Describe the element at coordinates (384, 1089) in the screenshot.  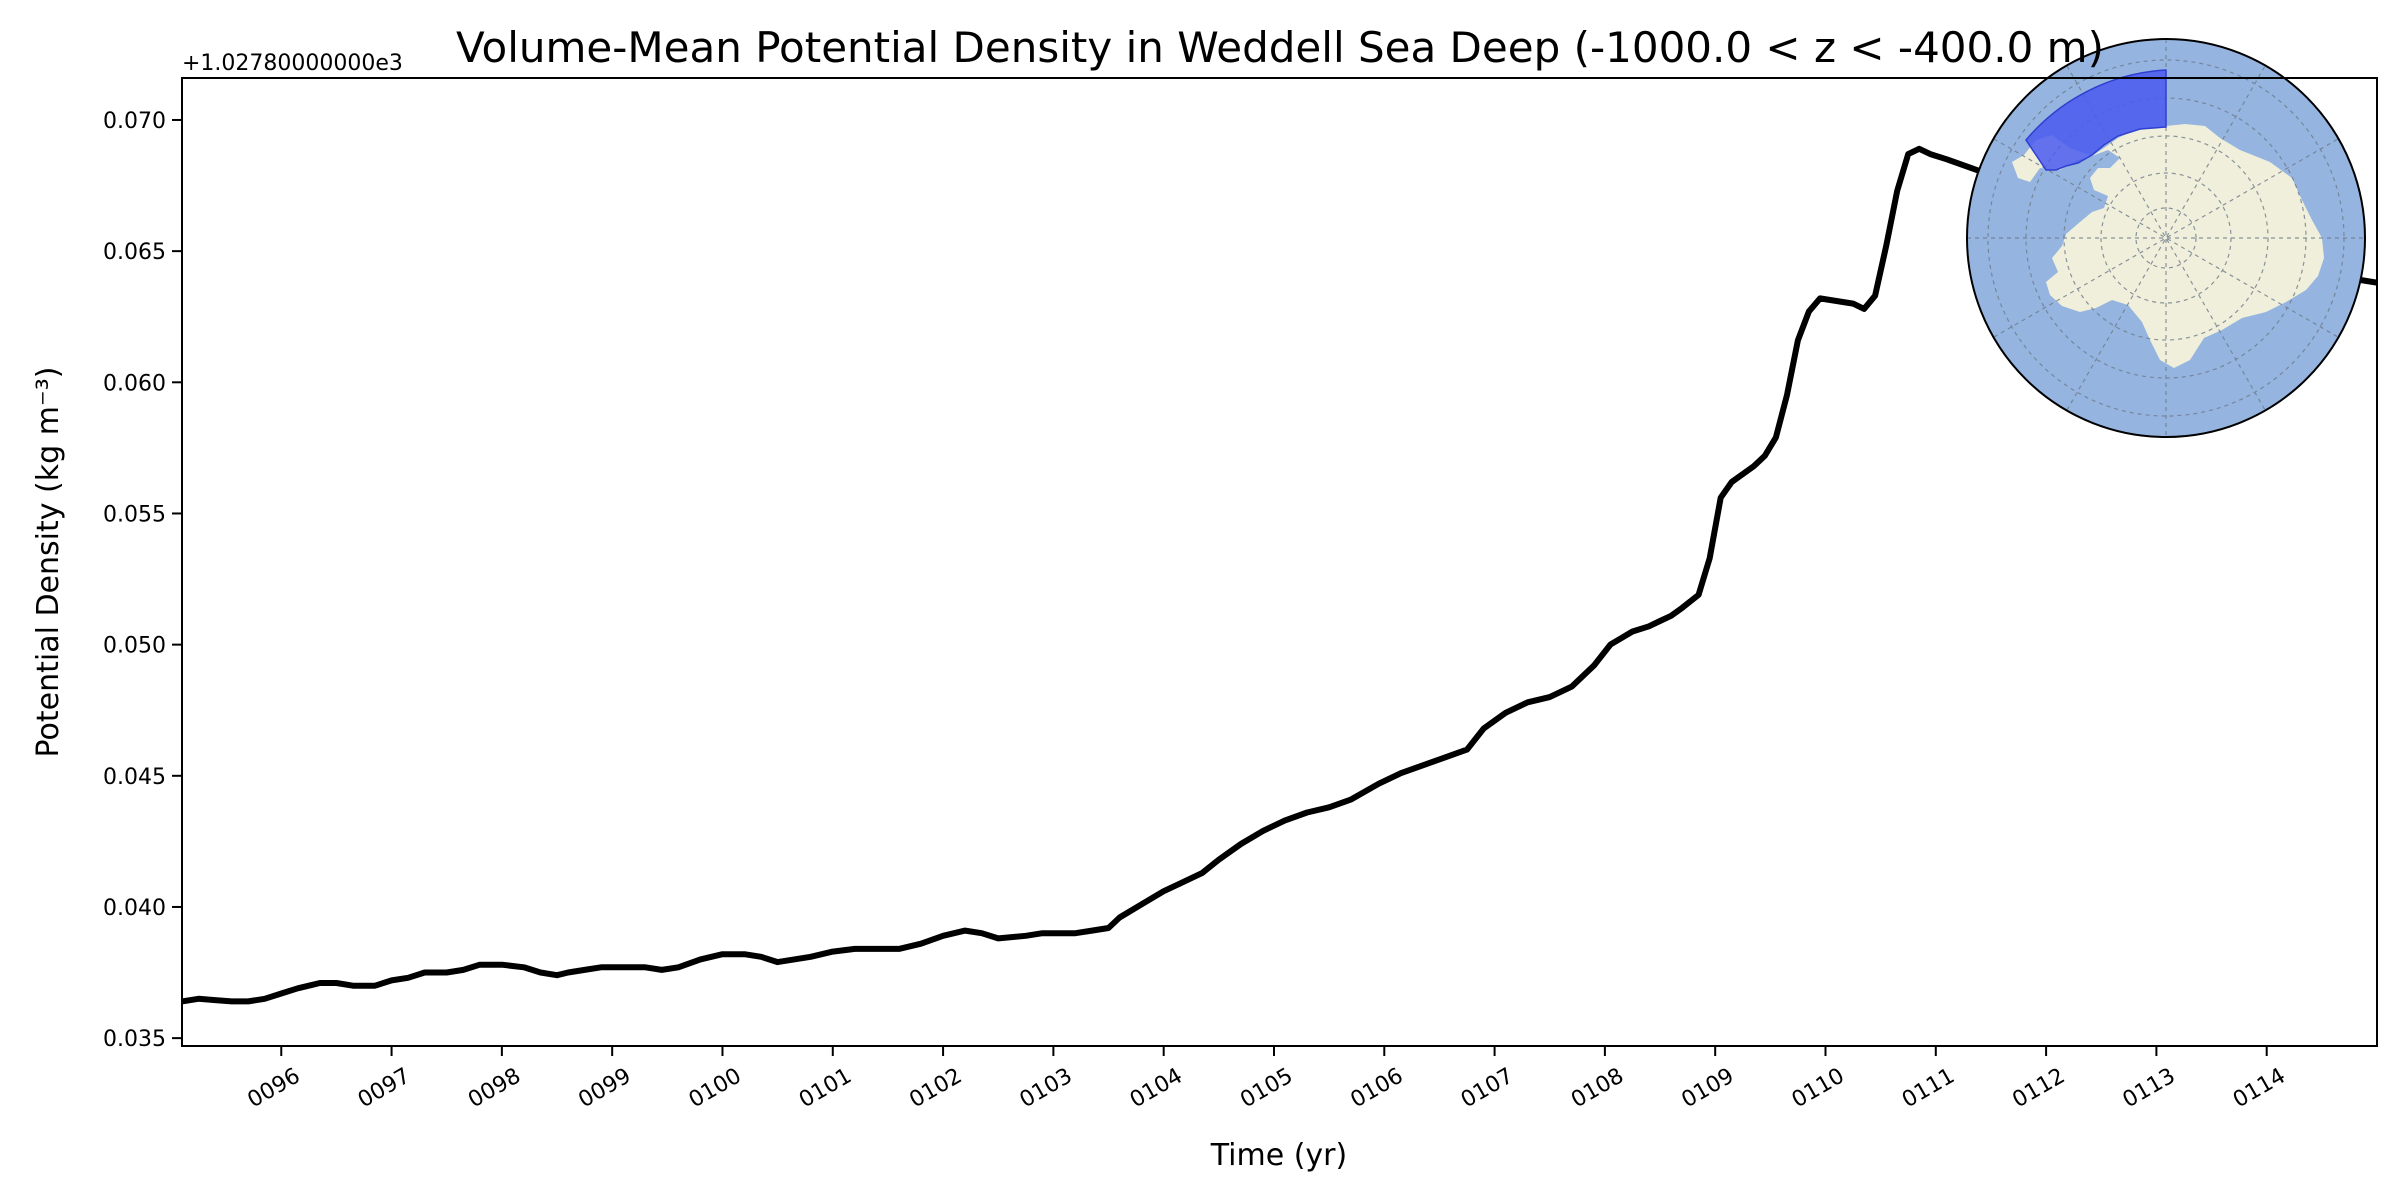
I see `x-tick-label: 0097` at that location.